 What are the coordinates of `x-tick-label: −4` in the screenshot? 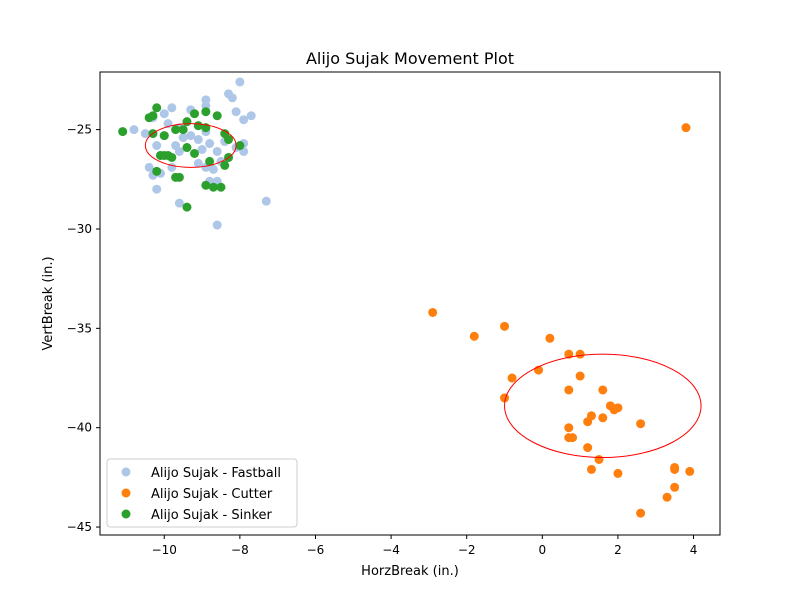 It's located at (391, 550).